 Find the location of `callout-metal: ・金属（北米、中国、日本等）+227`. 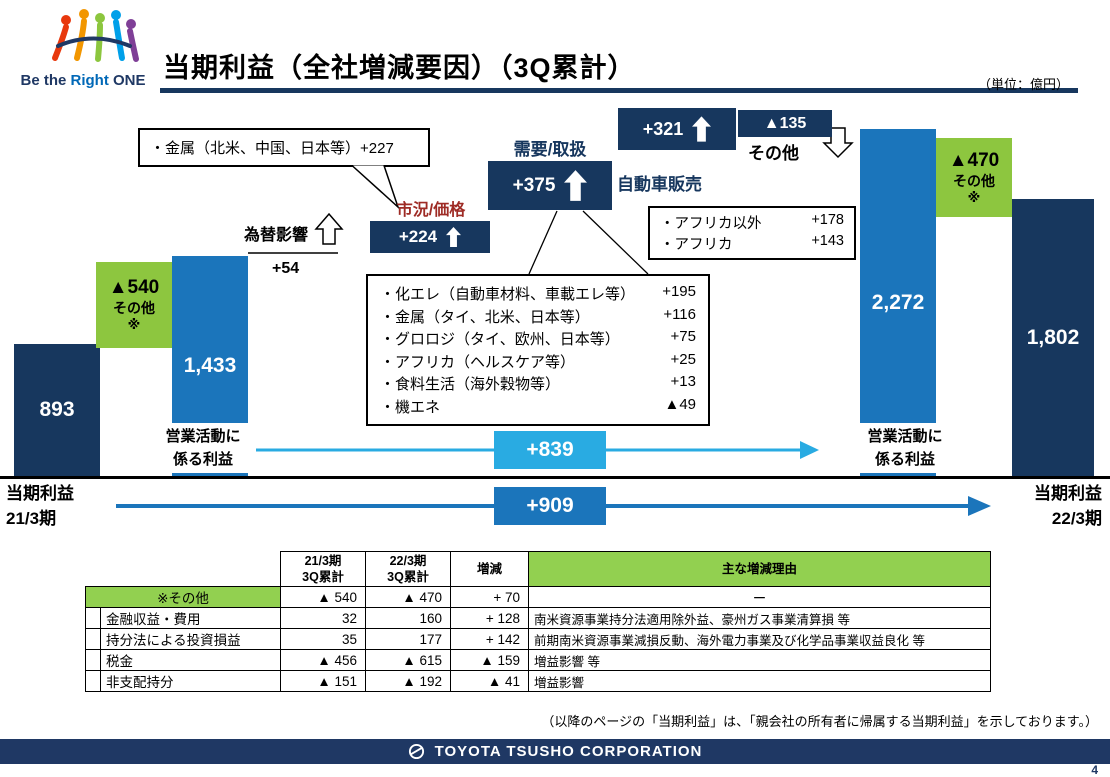

callout-metal: ・金属（北米、中国、日本等）+227 is located at coordinates (284, 147).